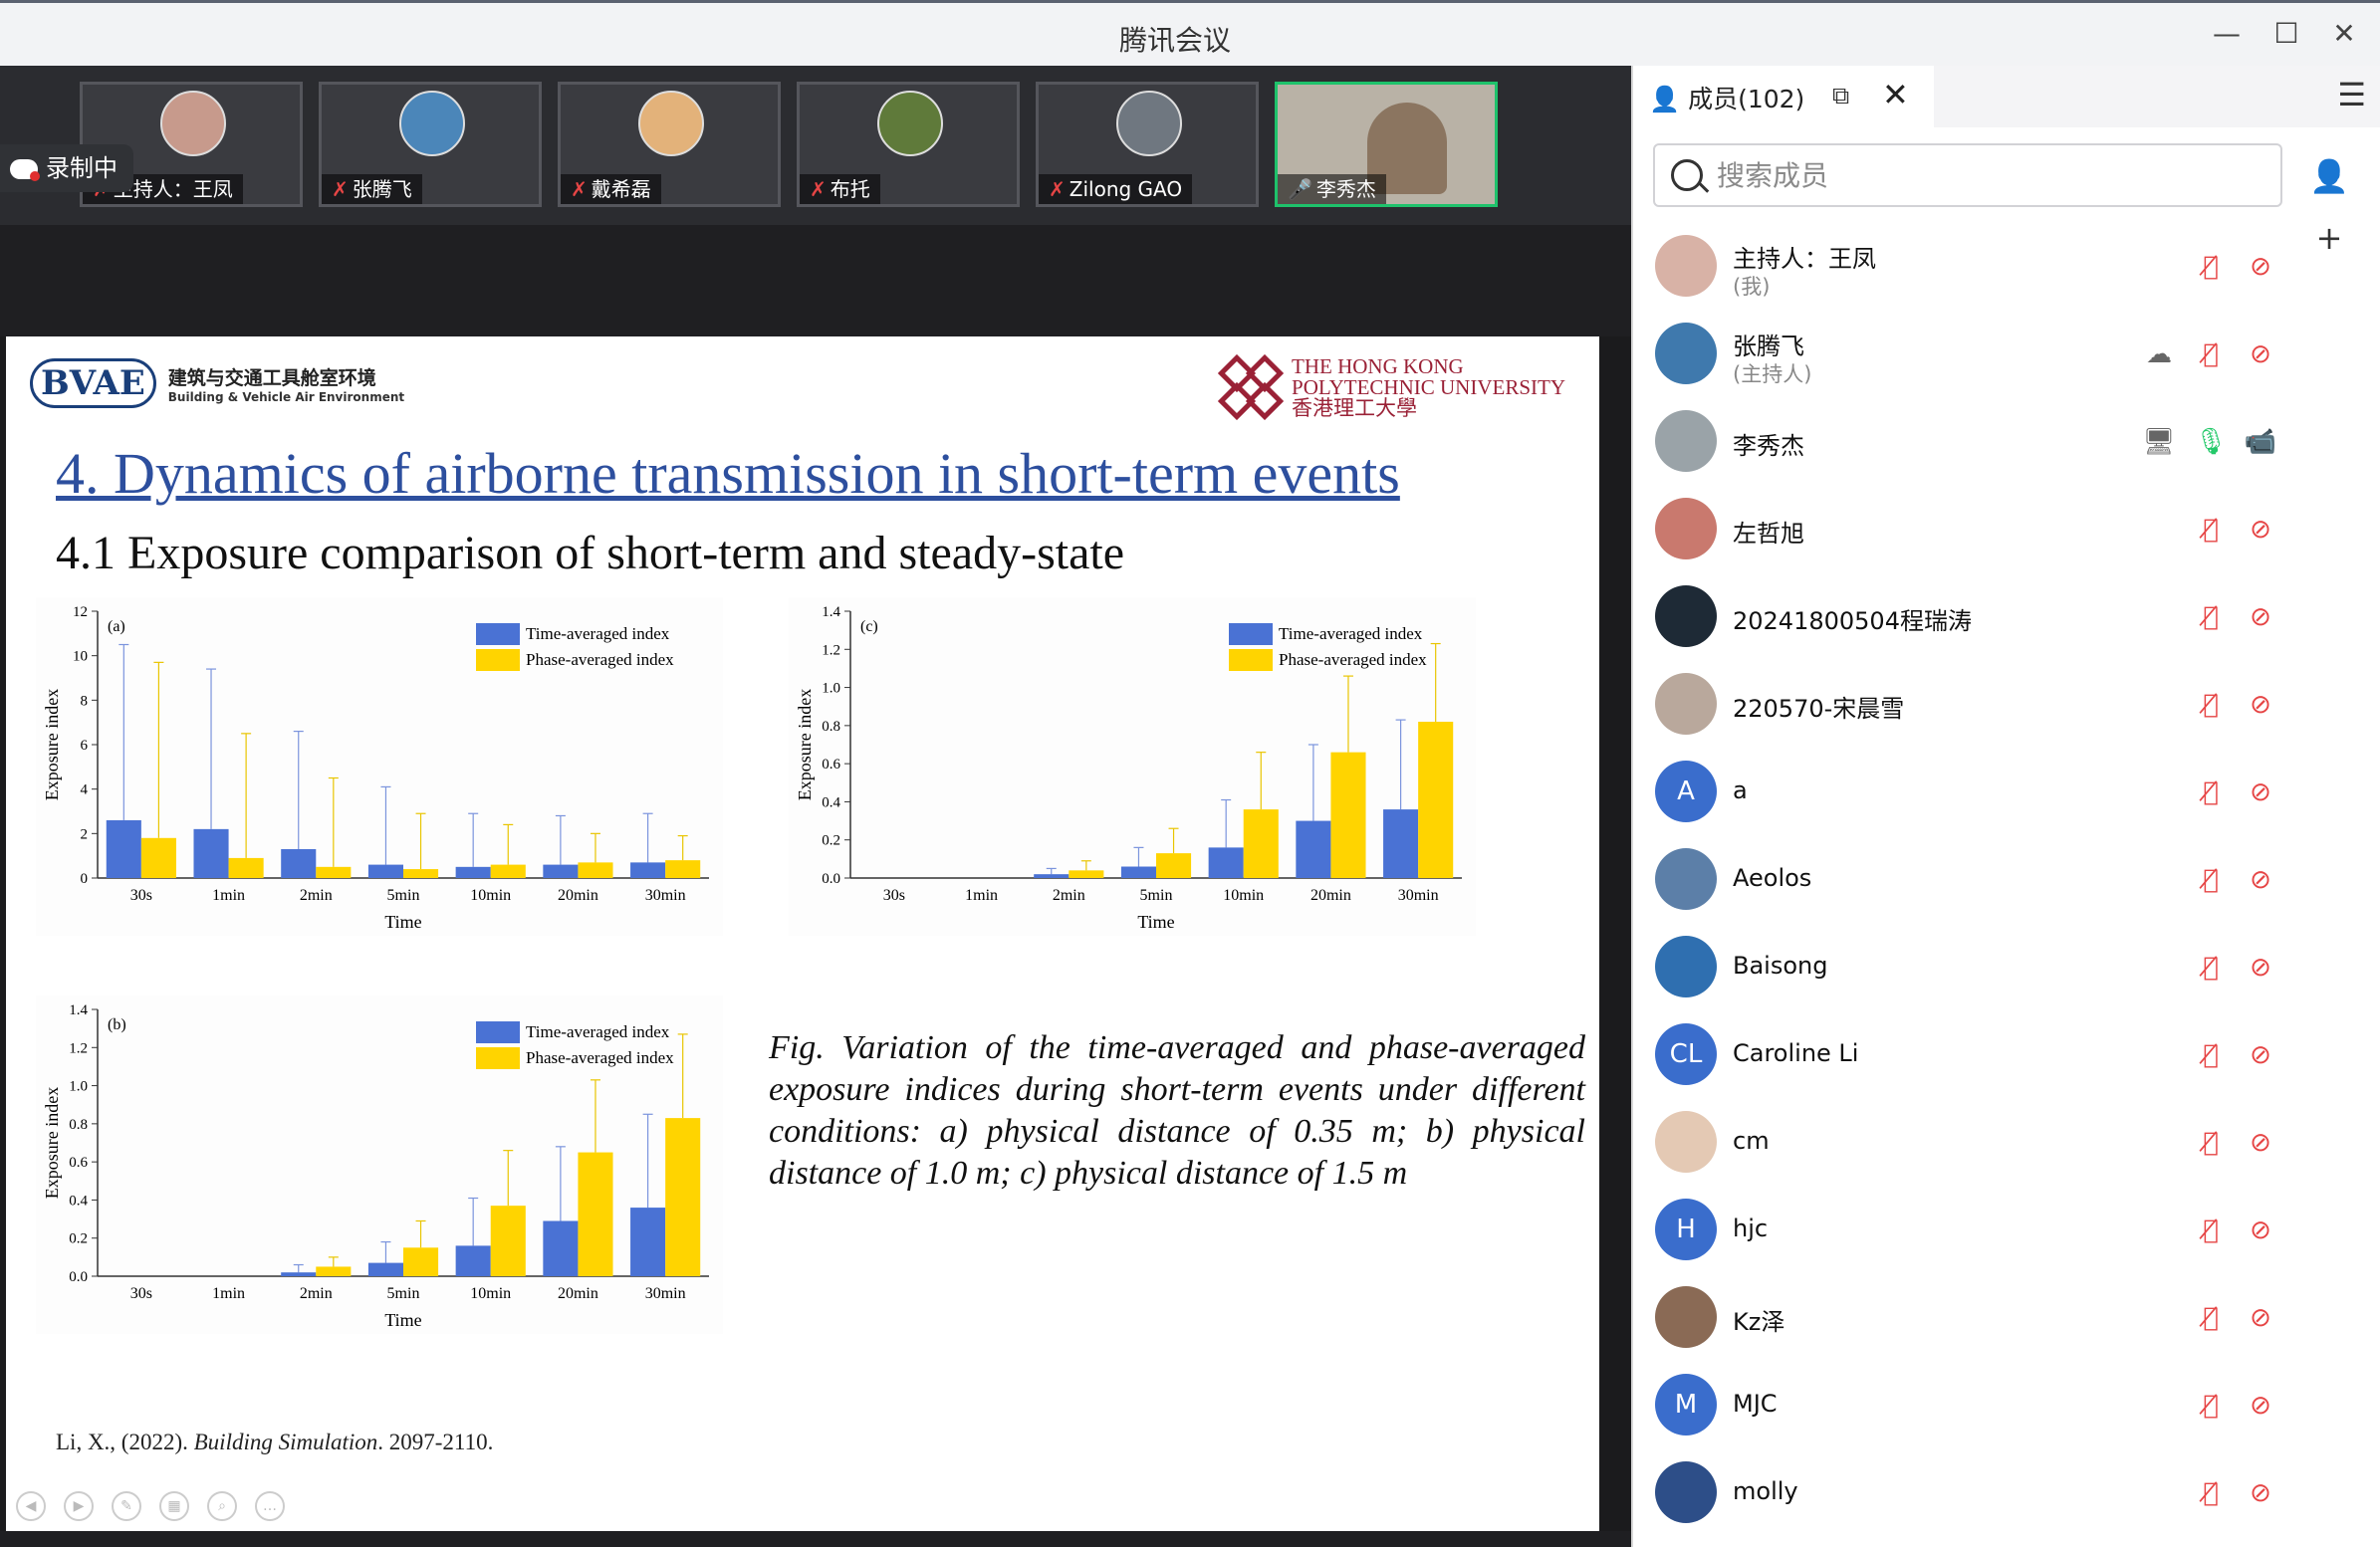  Describe the element at coordinates (2006, 705) in the screenshot. I see `member-row: 220570-宋晨雪 🎙̸ ⊘` at that location.